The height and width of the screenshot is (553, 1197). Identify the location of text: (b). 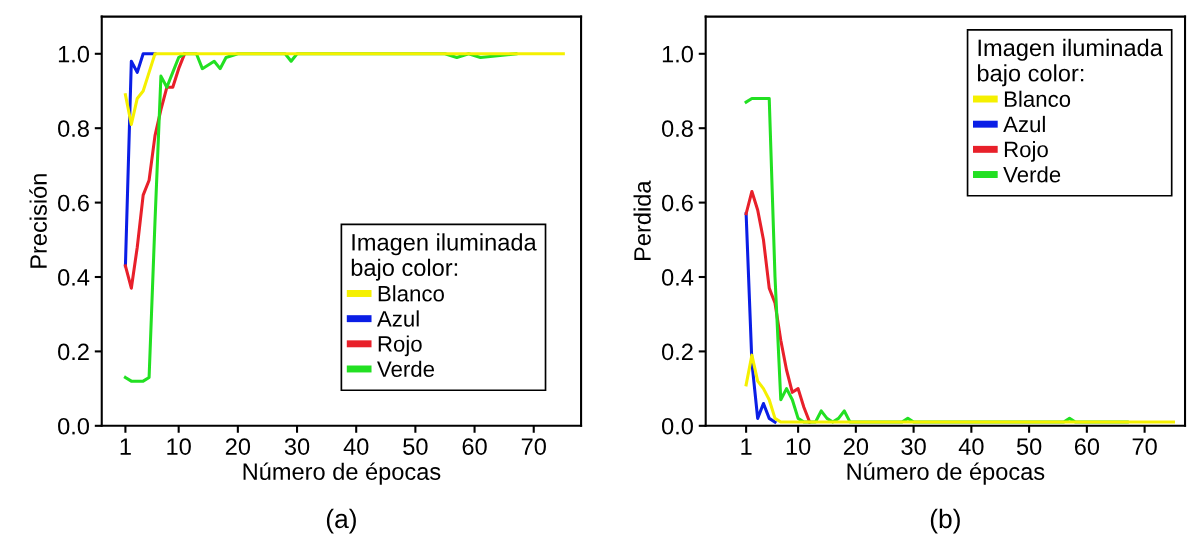
(945, 521).